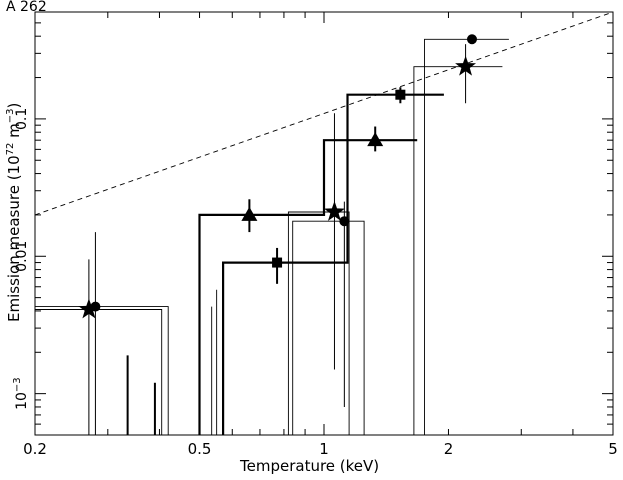 Image resolution: width=623 pixels, height=480 pixels. What do you see at coordinates (310, 466) in the screenshot?
I see `x-axis-label: Temperature (keV)` at bounding box center [310, 466].